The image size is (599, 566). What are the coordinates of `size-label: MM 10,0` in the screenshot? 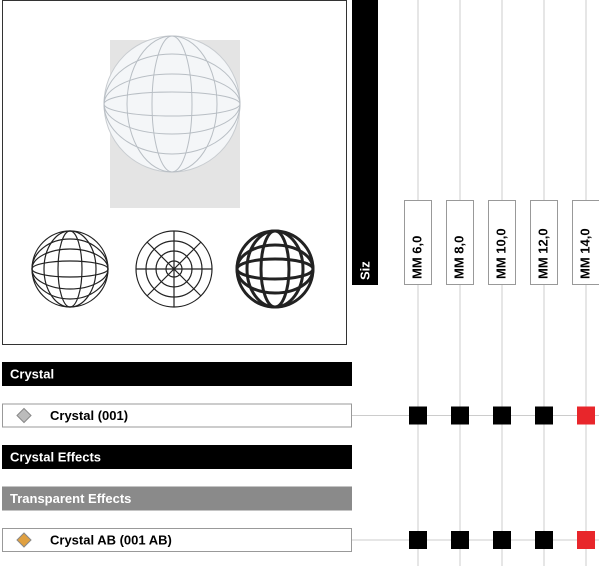 It's located at (500, 253).